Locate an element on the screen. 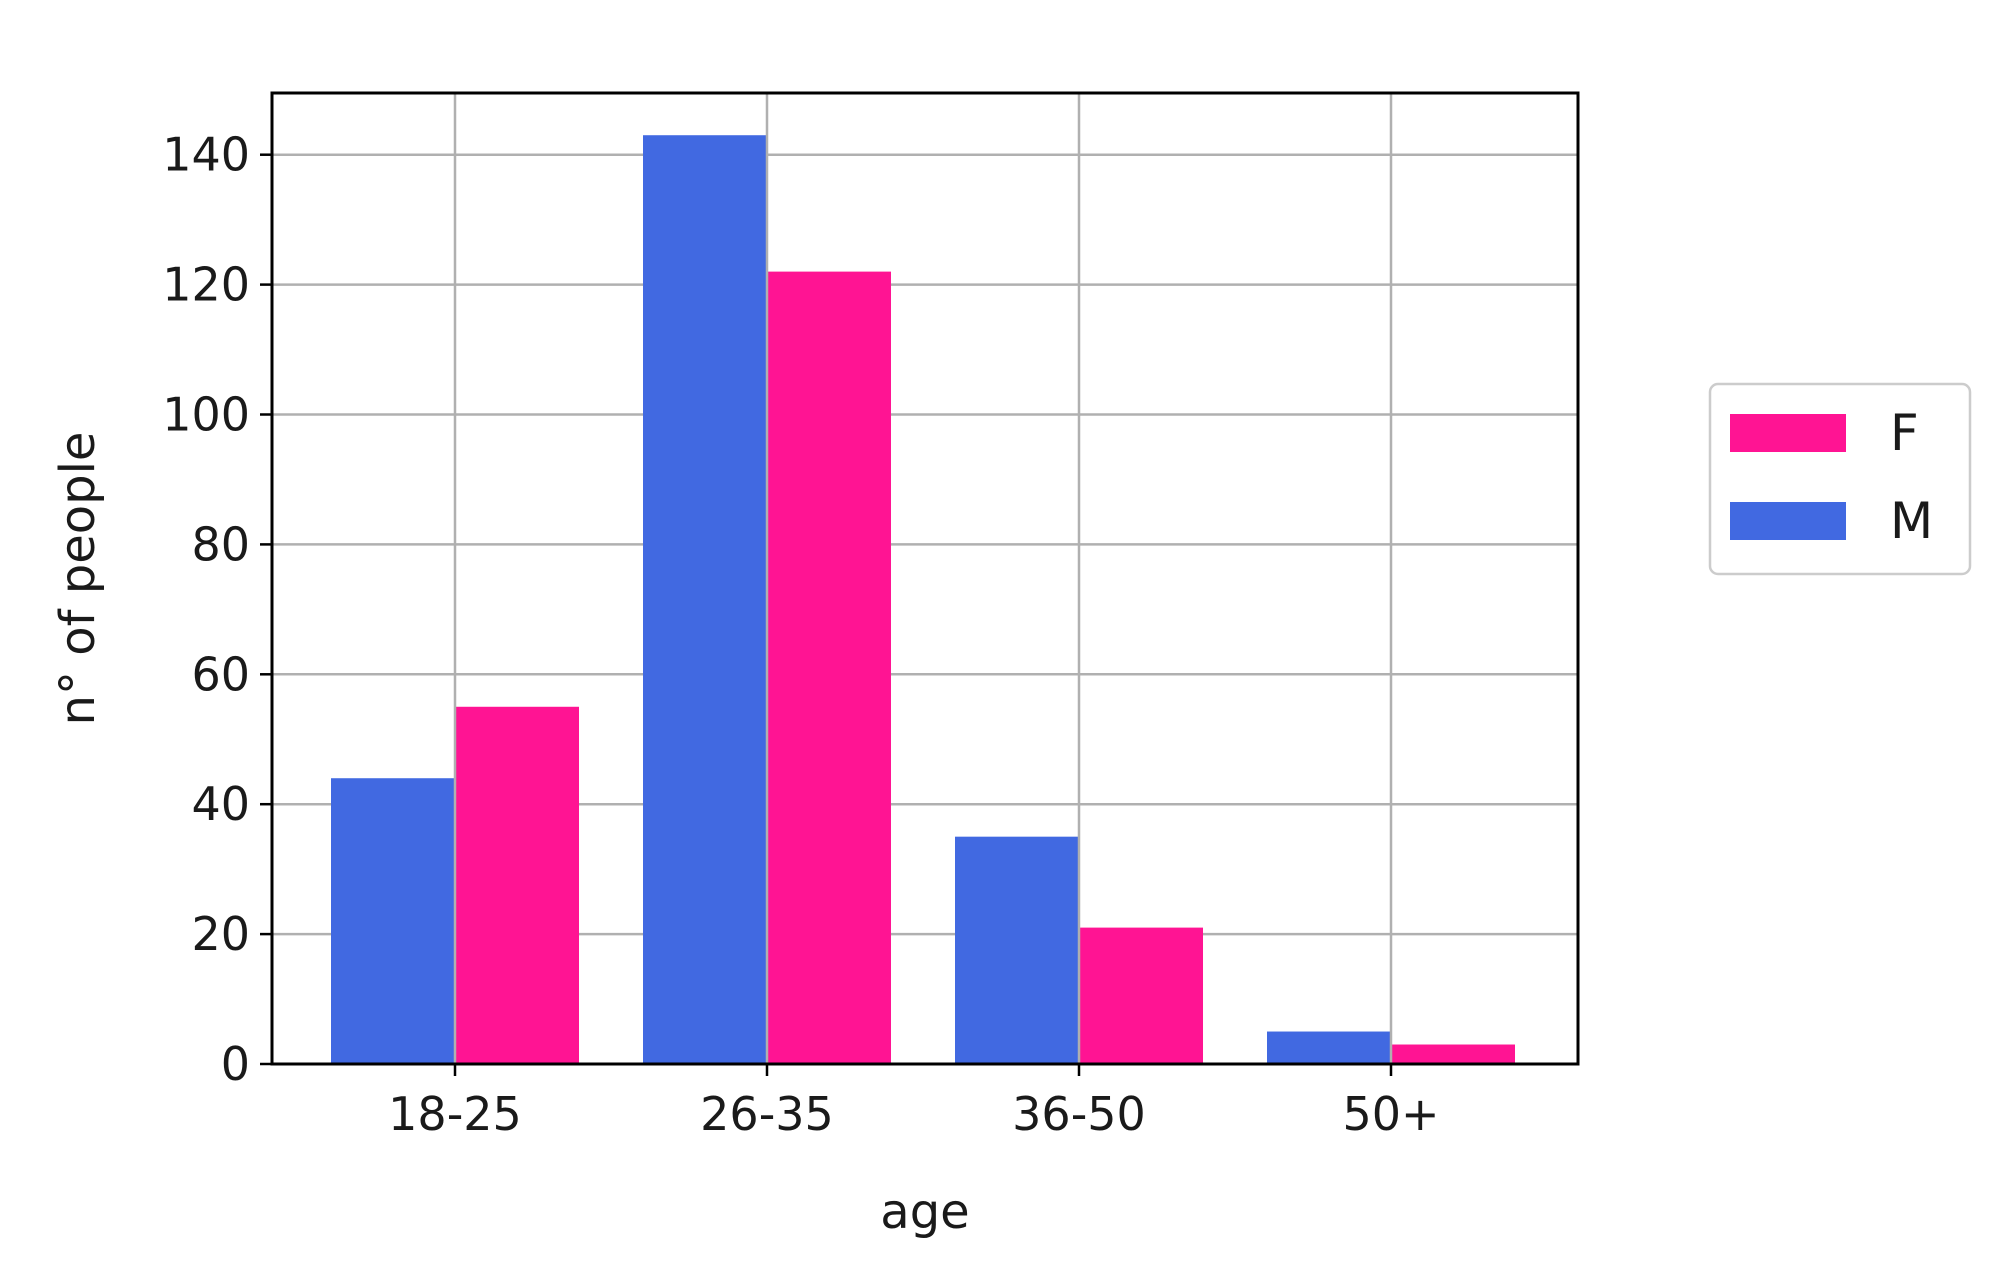  y-tick-label: 120 is located at coordinates (206, 285).